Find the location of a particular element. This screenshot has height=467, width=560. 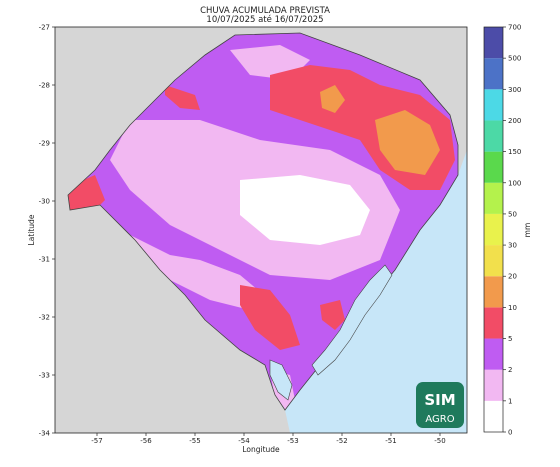

colorbar-label: 10 is located at coordinates (512, 308).